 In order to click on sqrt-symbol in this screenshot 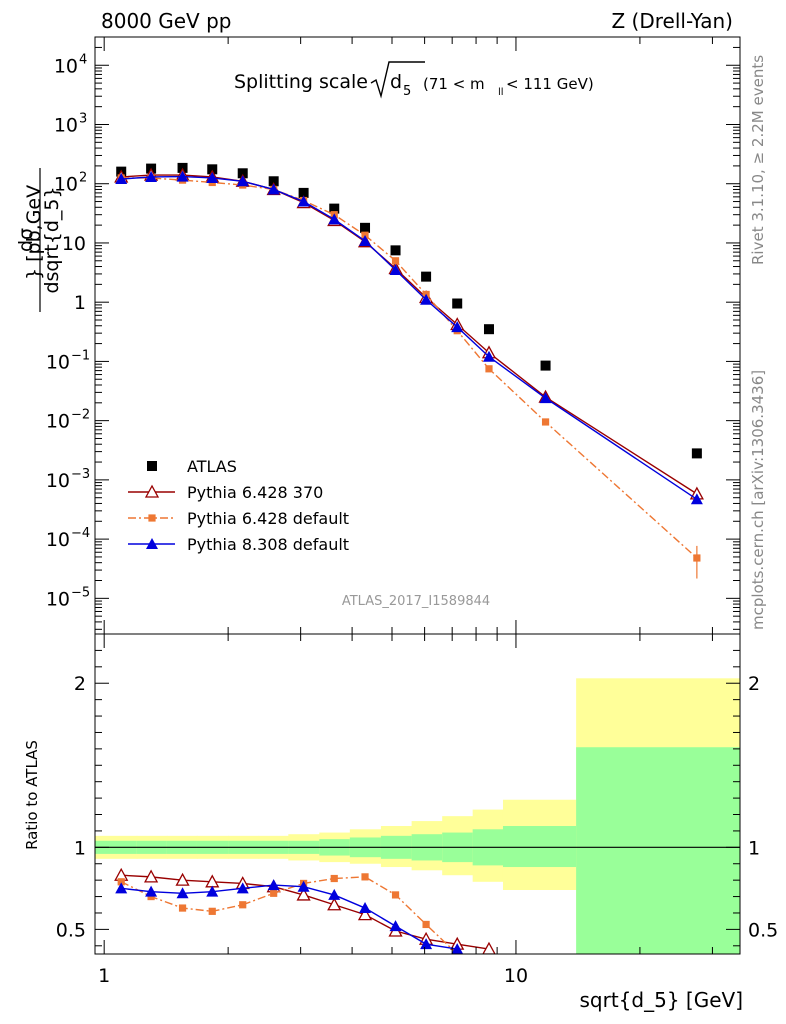, I will do `click(397, 80)`.